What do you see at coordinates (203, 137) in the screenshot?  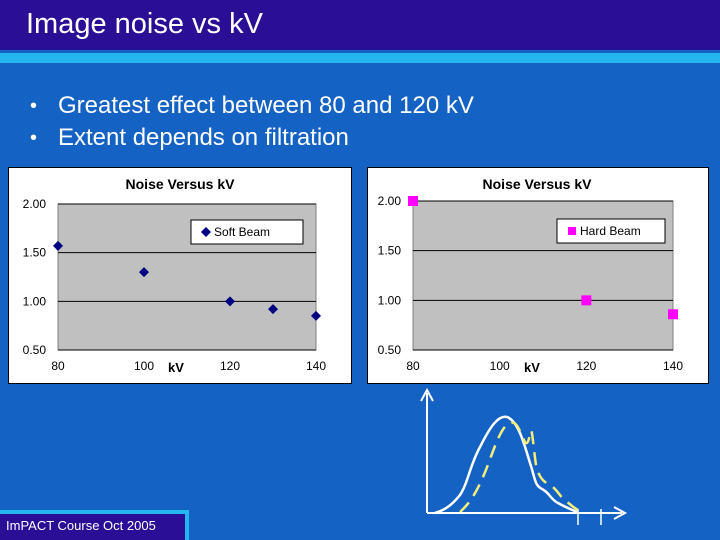 I see `bullet-text: Extent depends on filtration` at bounding box center [203, 137].